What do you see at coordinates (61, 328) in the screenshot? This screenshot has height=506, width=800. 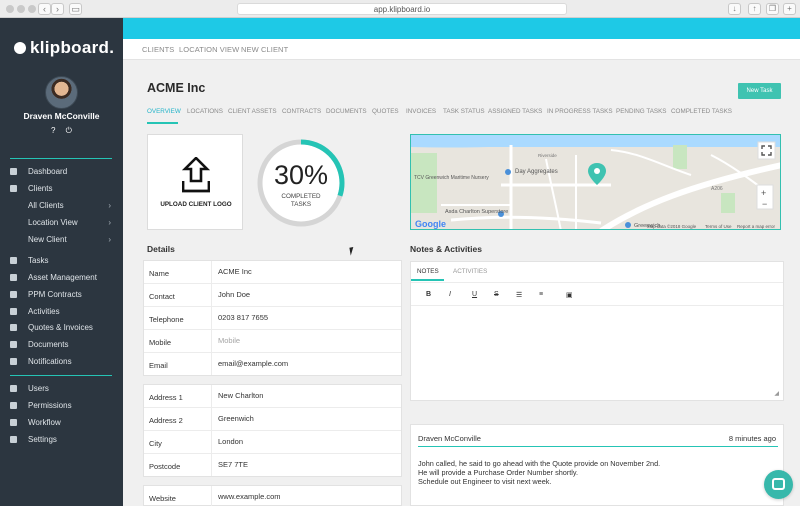 I see `sidebar-item-quotes-invoices: Quotes & Invoices` at bounding box center [61, 328].